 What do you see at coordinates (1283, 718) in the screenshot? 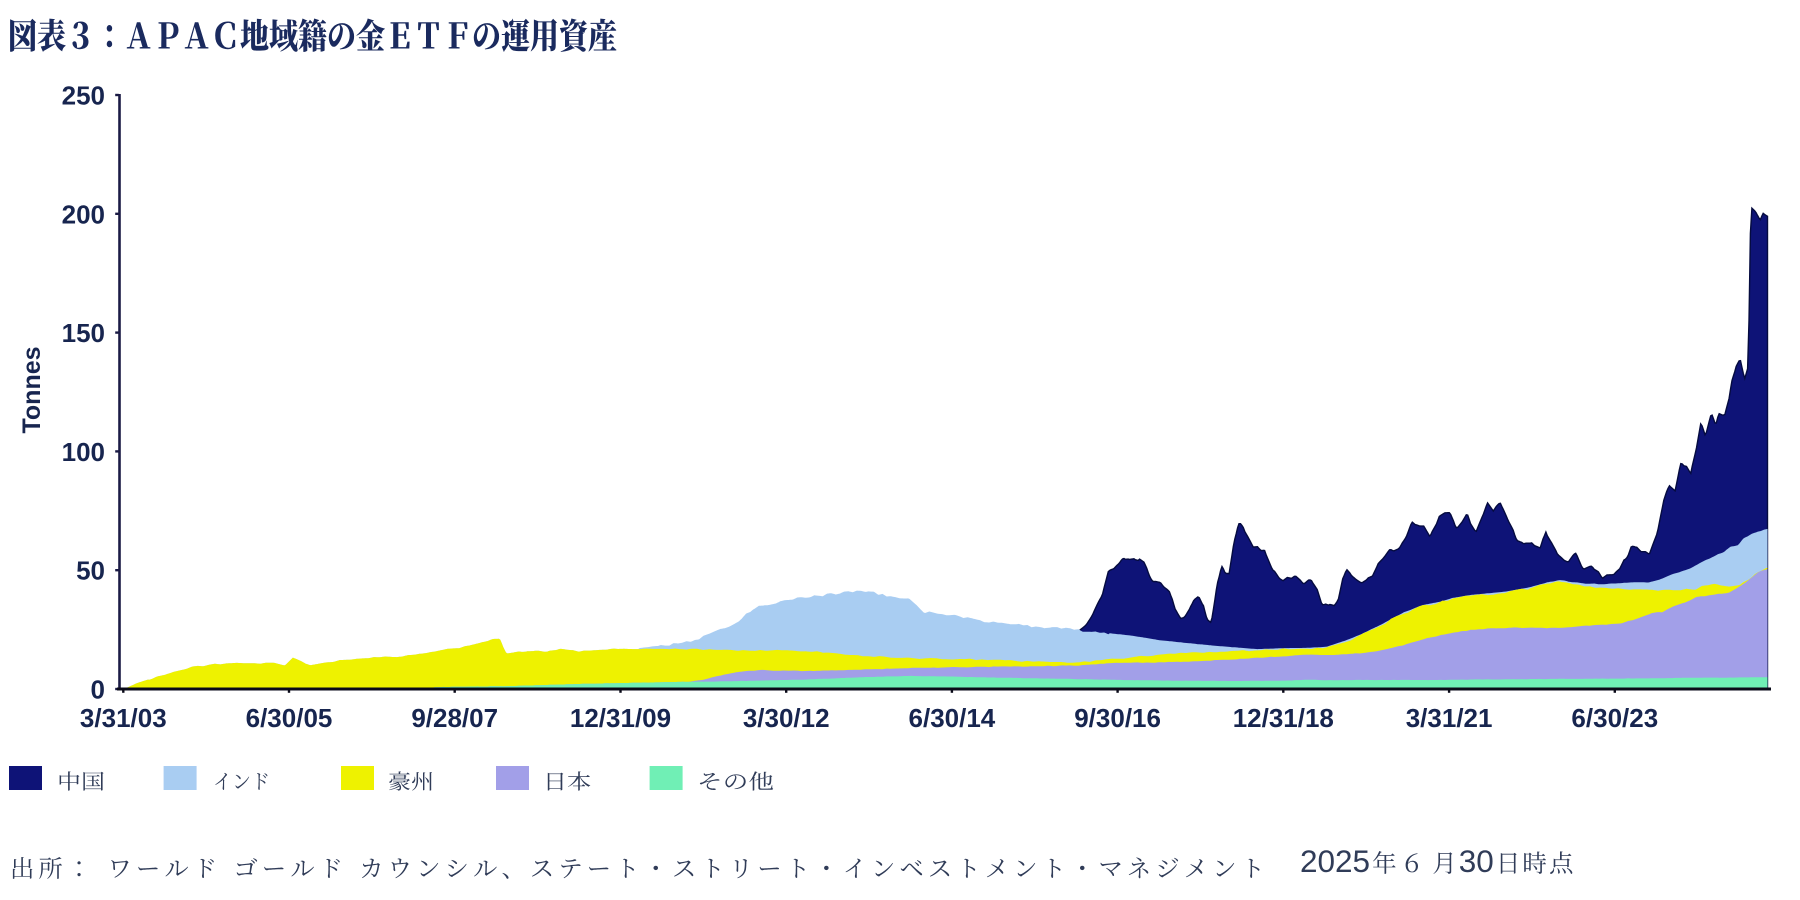
I see `svg-text: 12/31/18` at bounding box center [1283, 718].